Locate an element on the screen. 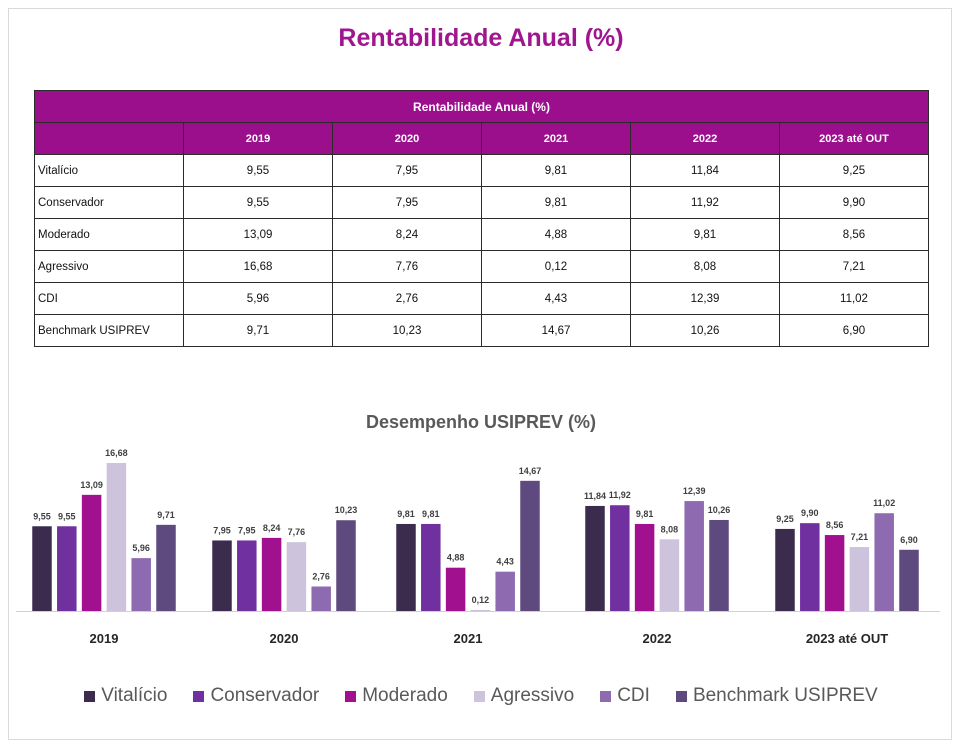 This screenshot has width=962, height=750. table-cell: 7,95 is located at coordinates (407, 202).